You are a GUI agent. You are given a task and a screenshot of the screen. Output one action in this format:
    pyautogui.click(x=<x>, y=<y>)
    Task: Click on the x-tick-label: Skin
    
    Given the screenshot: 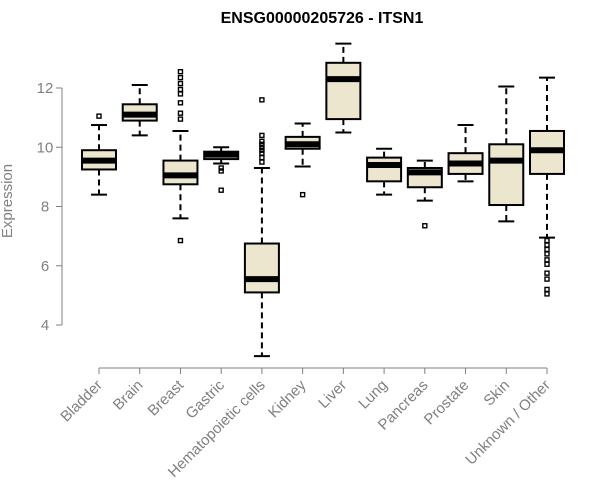 What is the action you would take?
    pyautogui.click(x=496, y=393)
    